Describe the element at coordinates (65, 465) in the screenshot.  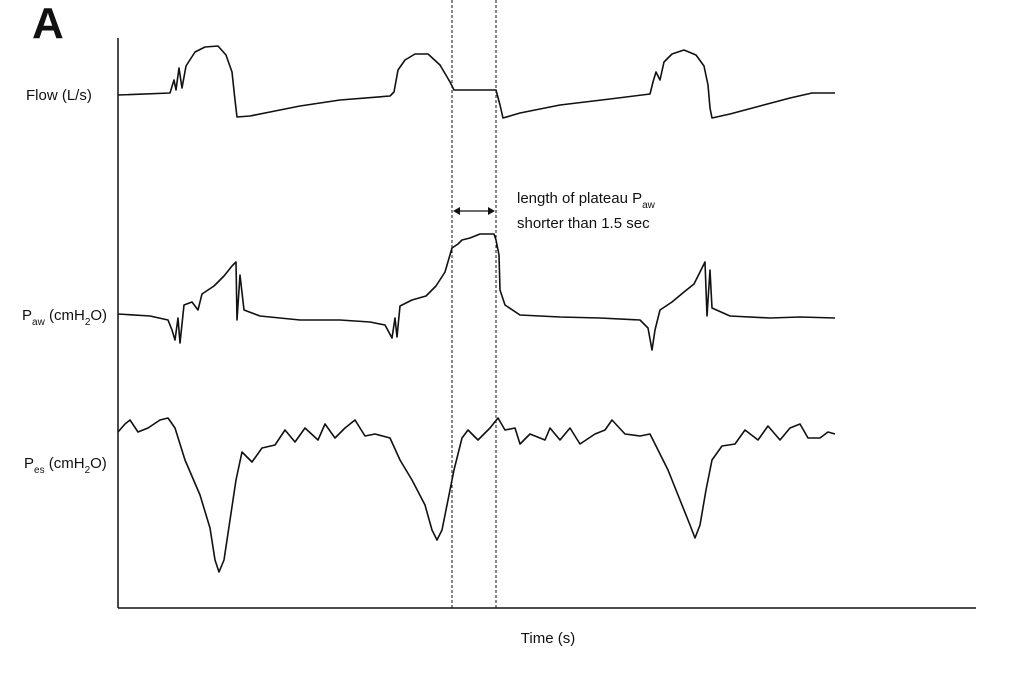
I see `trace-label: Pes (cmH2O)` at that location.